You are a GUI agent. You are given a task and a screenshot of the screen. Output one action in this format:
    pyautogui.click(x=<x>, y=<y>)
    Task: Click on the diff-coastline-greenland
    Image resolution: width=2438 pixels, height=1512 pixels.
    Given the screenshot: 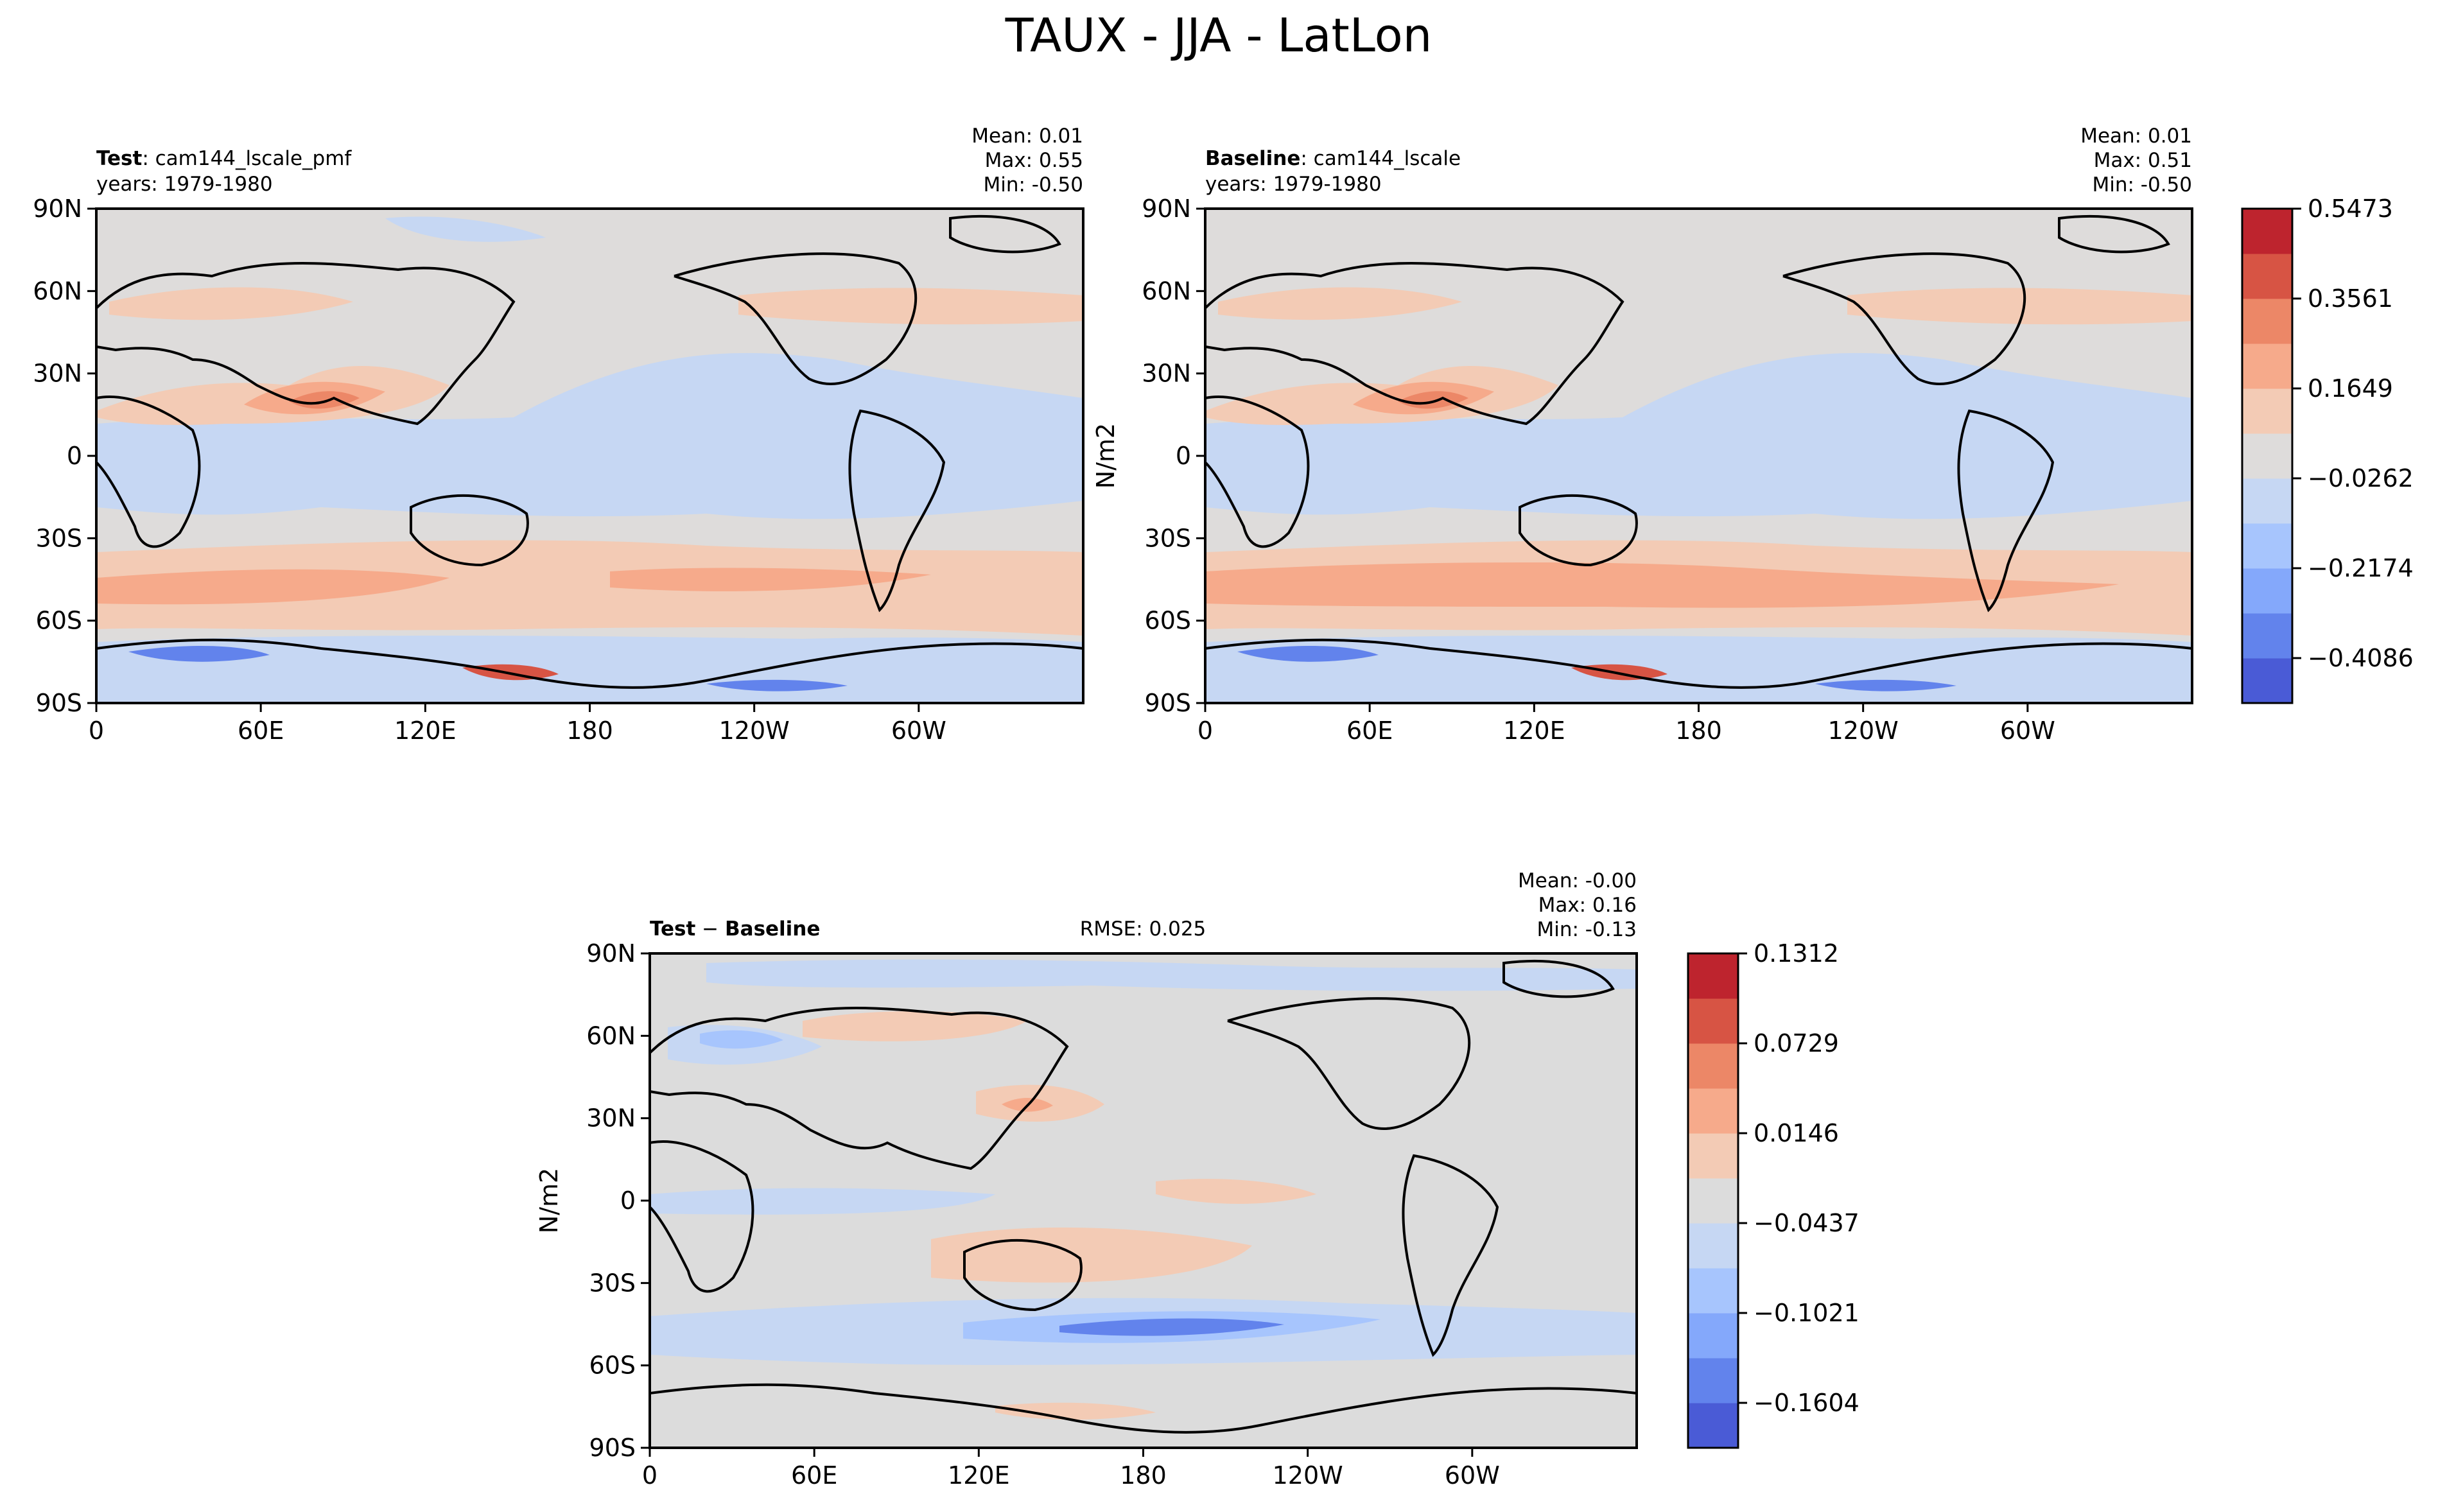 What is the action you would take?
    pyautogui.click(x=1558, y=978)
    